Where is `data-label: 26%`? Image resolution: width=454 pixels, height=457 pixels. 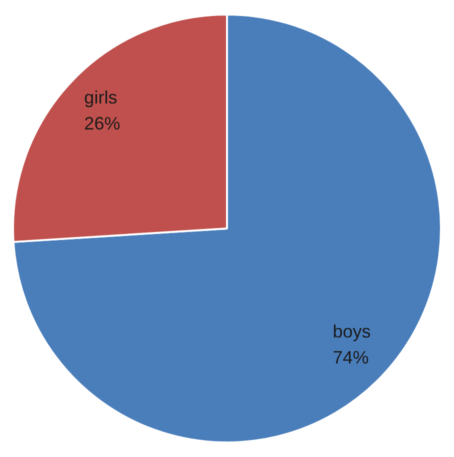 data-label: 26% is located at coordinates (102, 123).